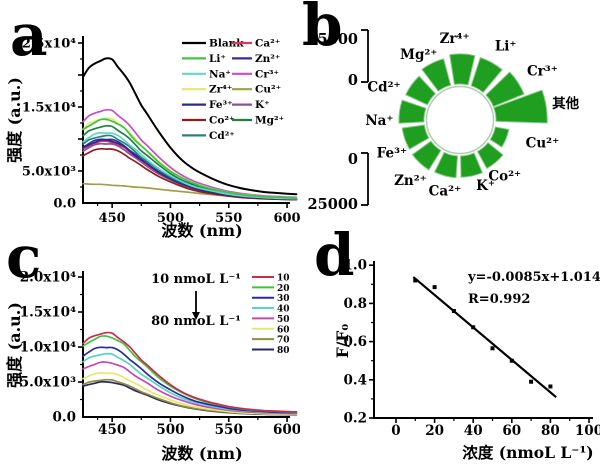 This screenshot has width=600, height=475. What do you see at coordinates (473, 431) in the screenshot?
I see `x-tick-label: 40` at bounding box center [473, 431].